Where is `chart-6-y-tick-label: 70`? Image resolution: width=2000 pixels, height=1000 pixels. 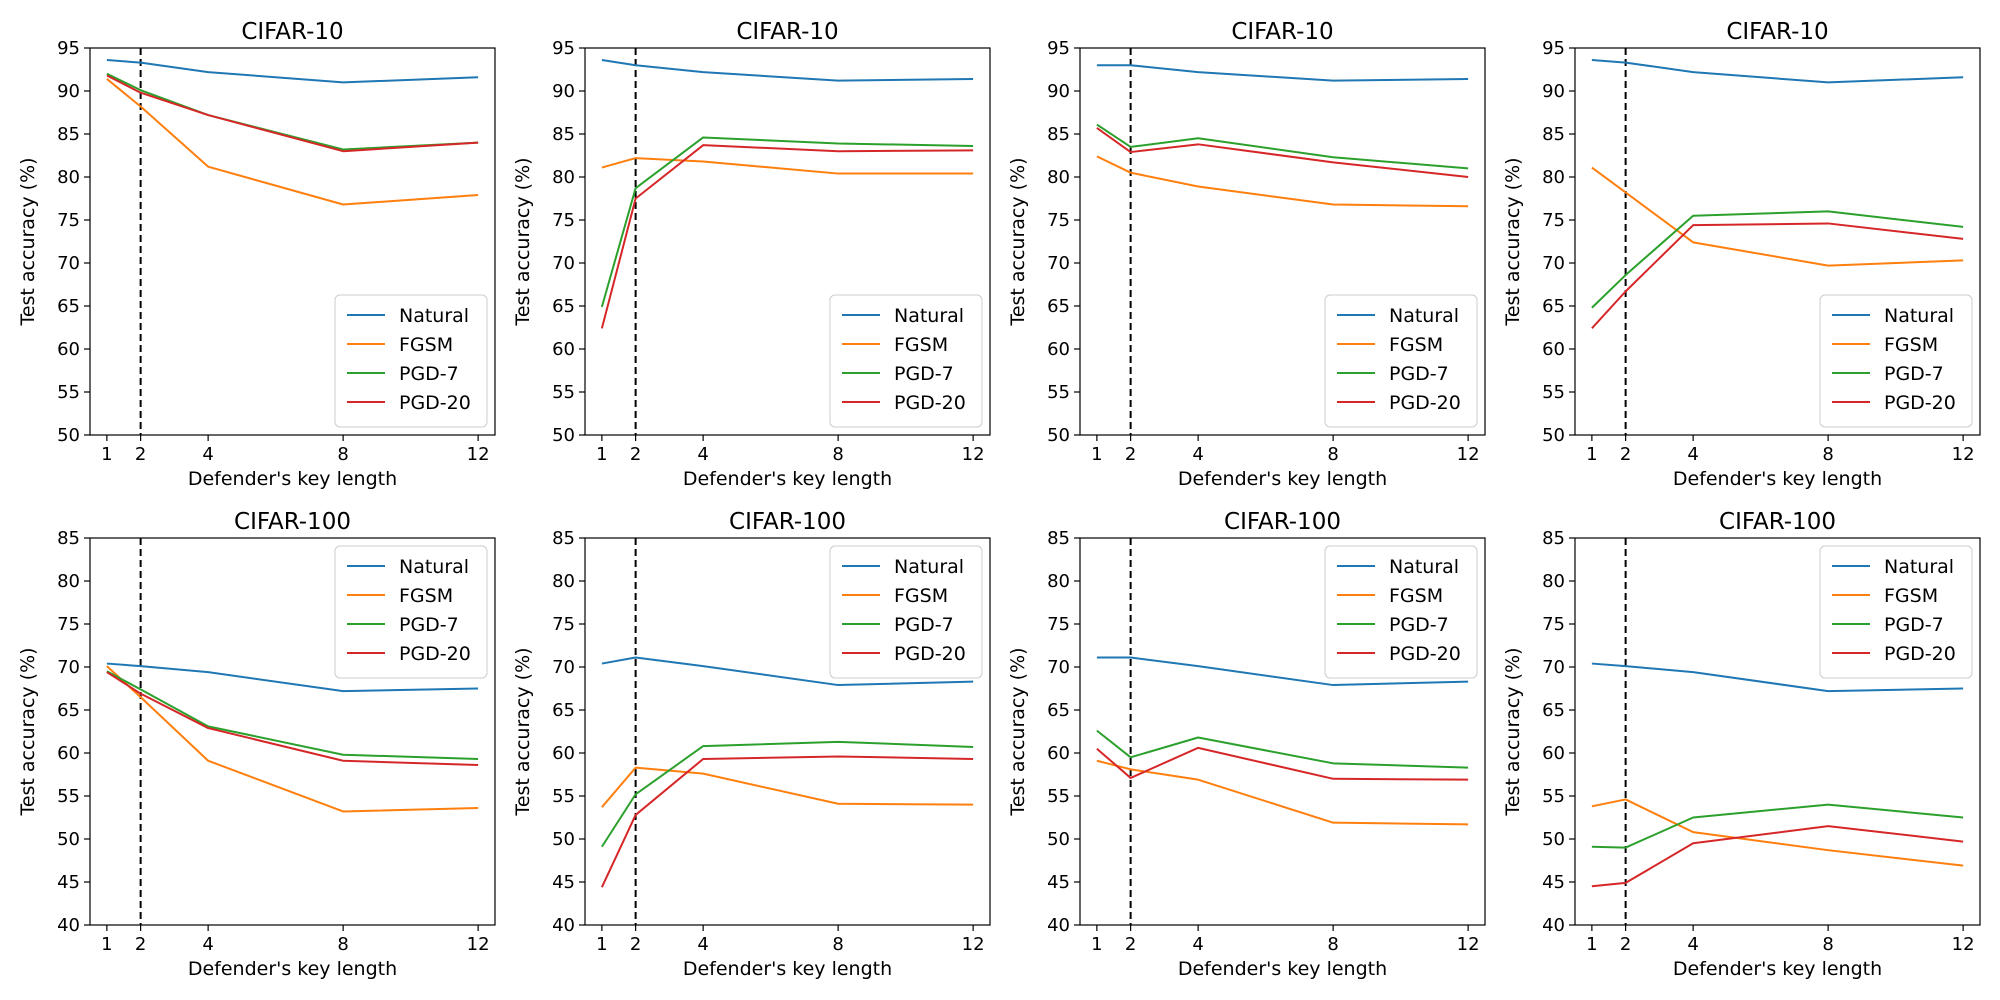
chart-6-y-tick-label: 70 is located at coordinates (563, 667).